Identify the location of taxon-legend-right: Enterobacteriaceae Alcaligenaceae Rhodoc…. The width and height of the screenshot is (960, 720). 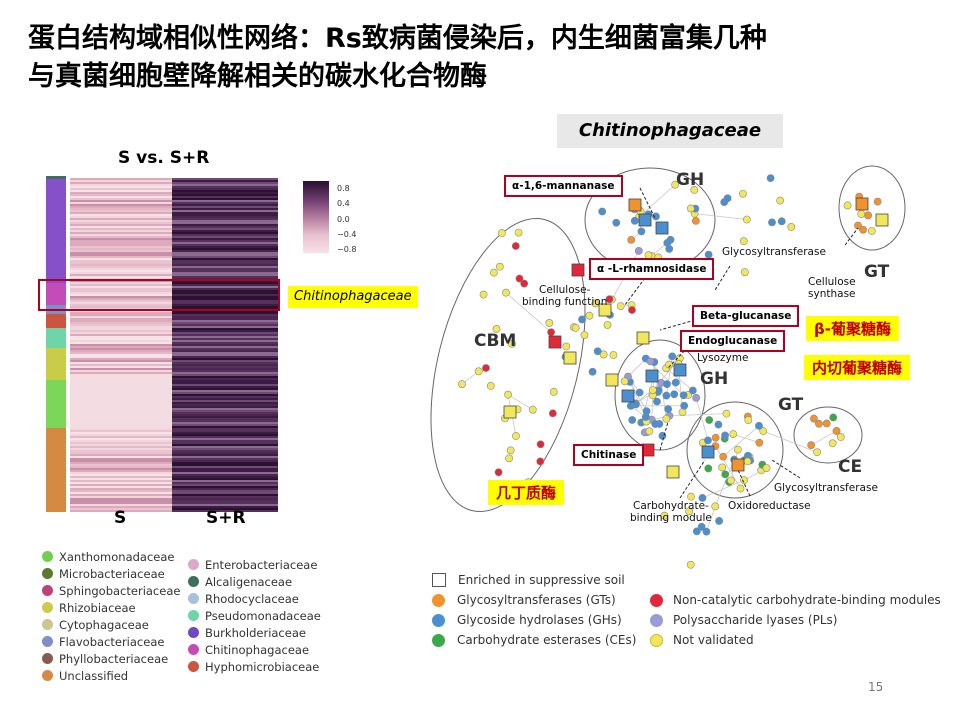
(254, 615).